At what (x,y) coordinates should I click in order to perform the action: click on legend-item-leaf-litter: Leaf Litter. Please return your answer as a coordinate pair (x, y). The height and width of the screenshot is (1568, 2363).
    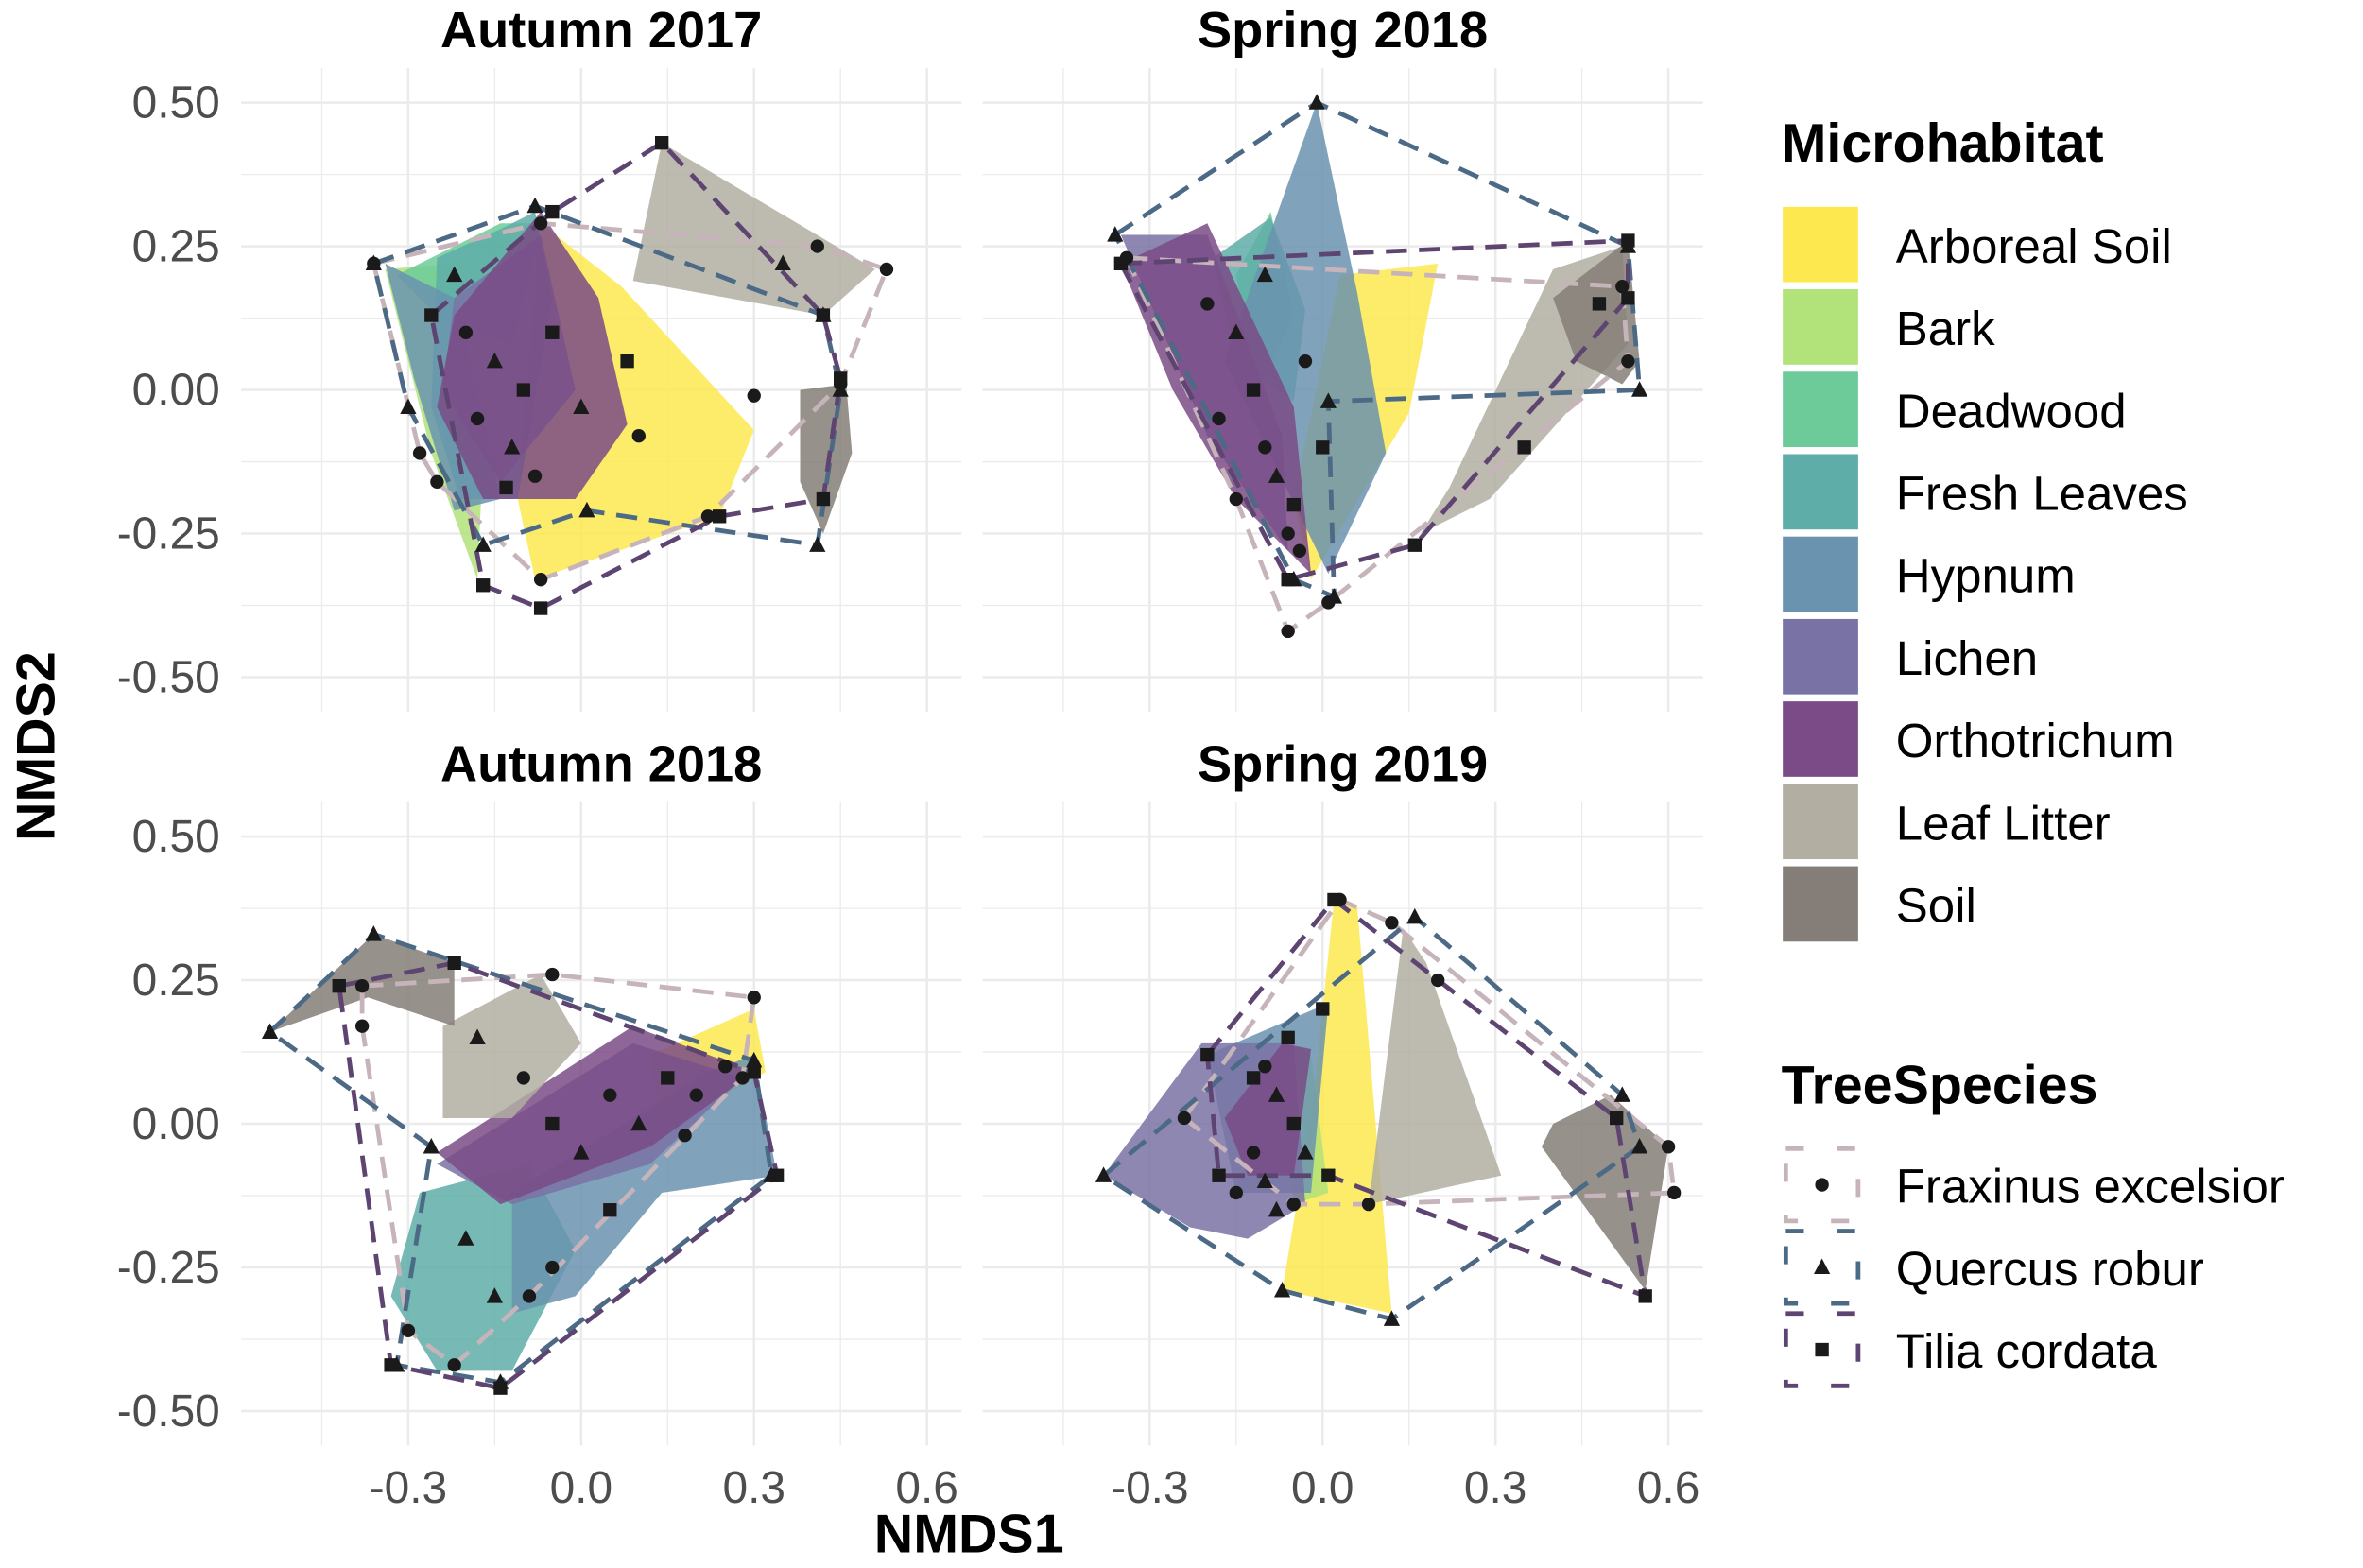
    Looking at the image, I should click on (1947, 822).